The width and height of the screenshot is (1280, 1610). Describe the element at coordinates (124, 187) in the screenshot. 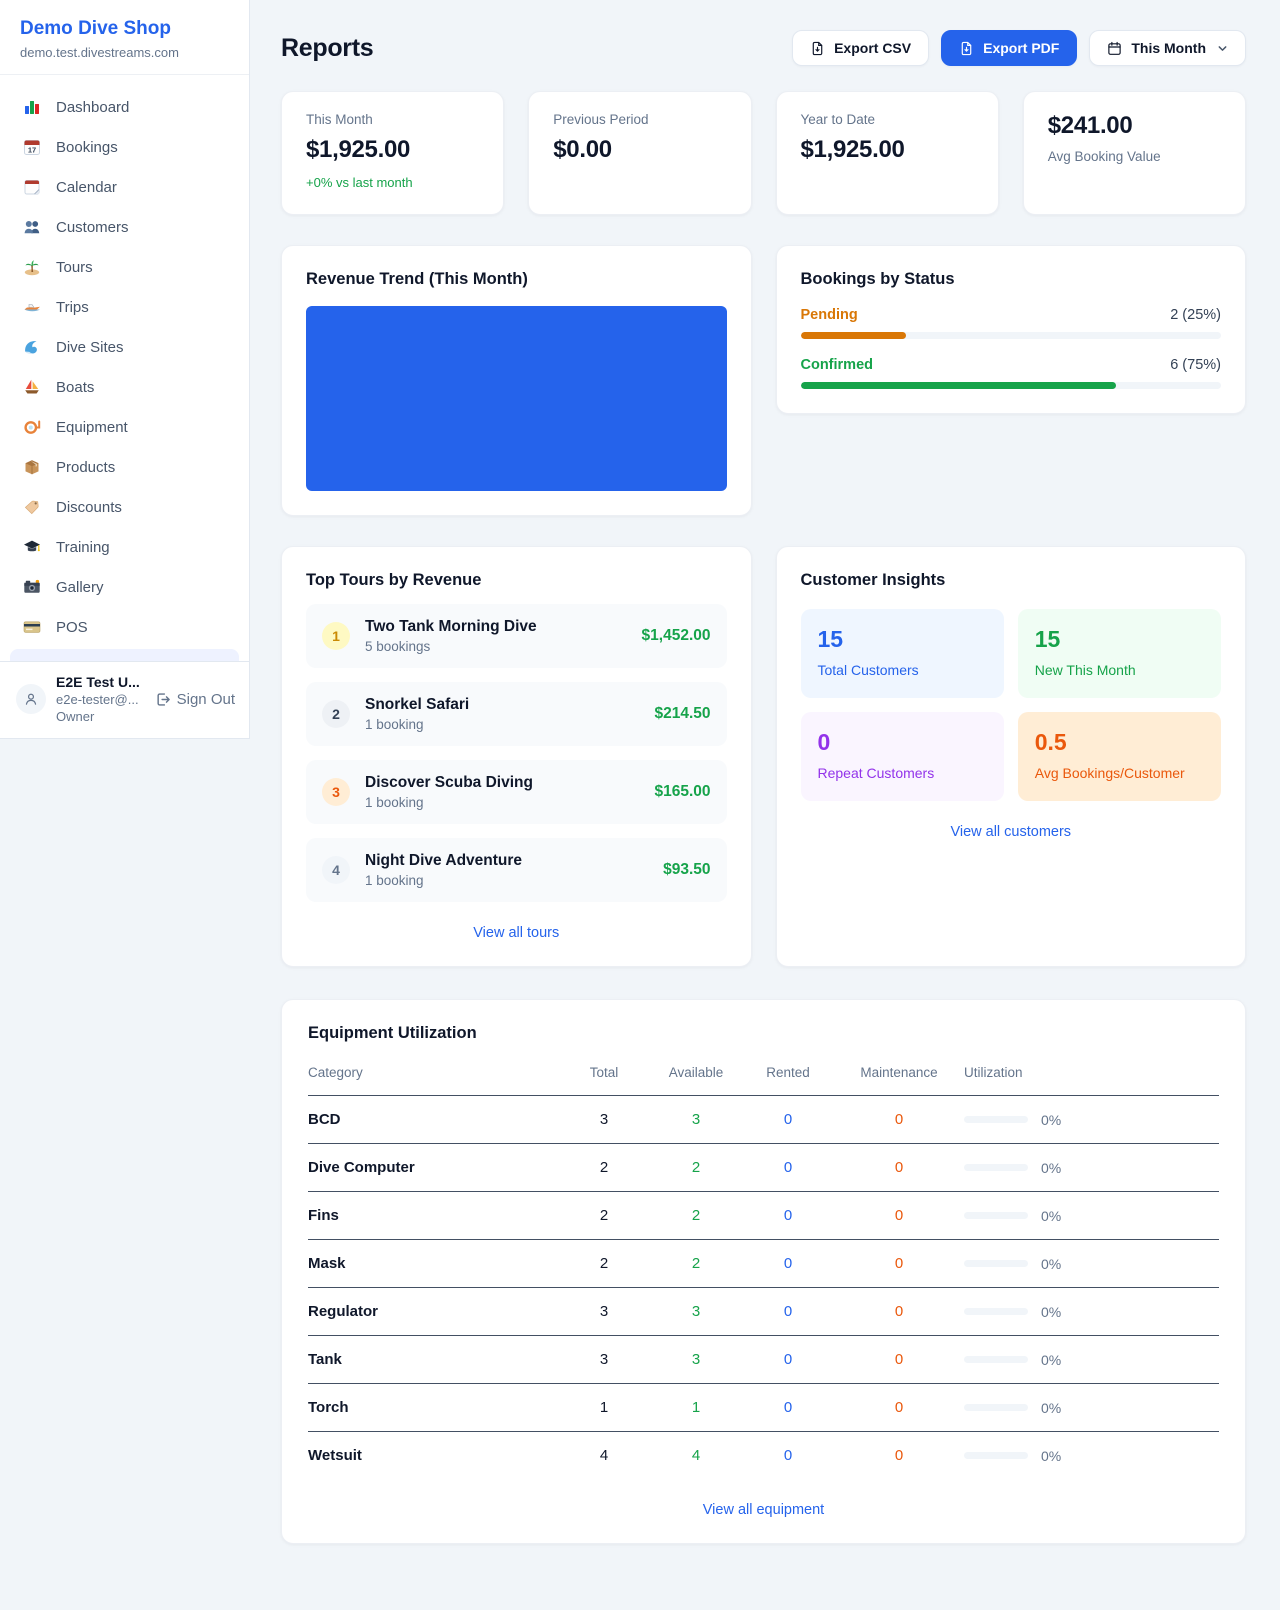

I see `sidebar-item-calendar: Calendar` at that location.